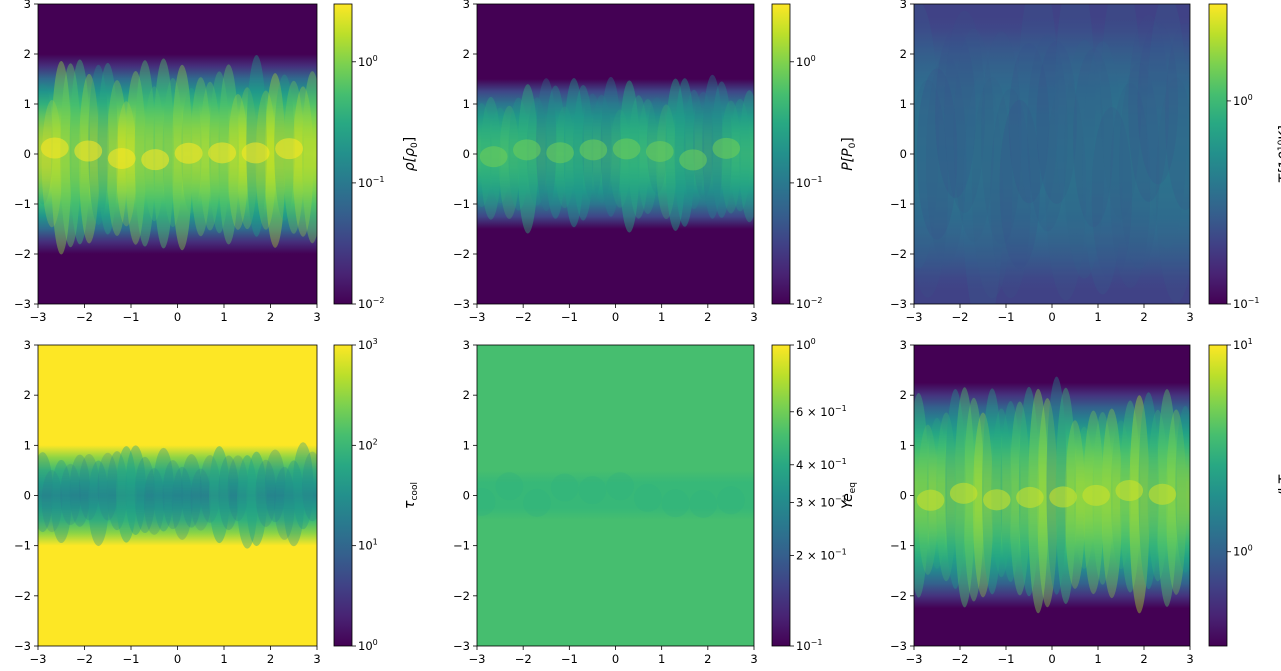 This screenshot has width=1281, height=671. I want to click on svg-text: τcool, so click(411, 495).